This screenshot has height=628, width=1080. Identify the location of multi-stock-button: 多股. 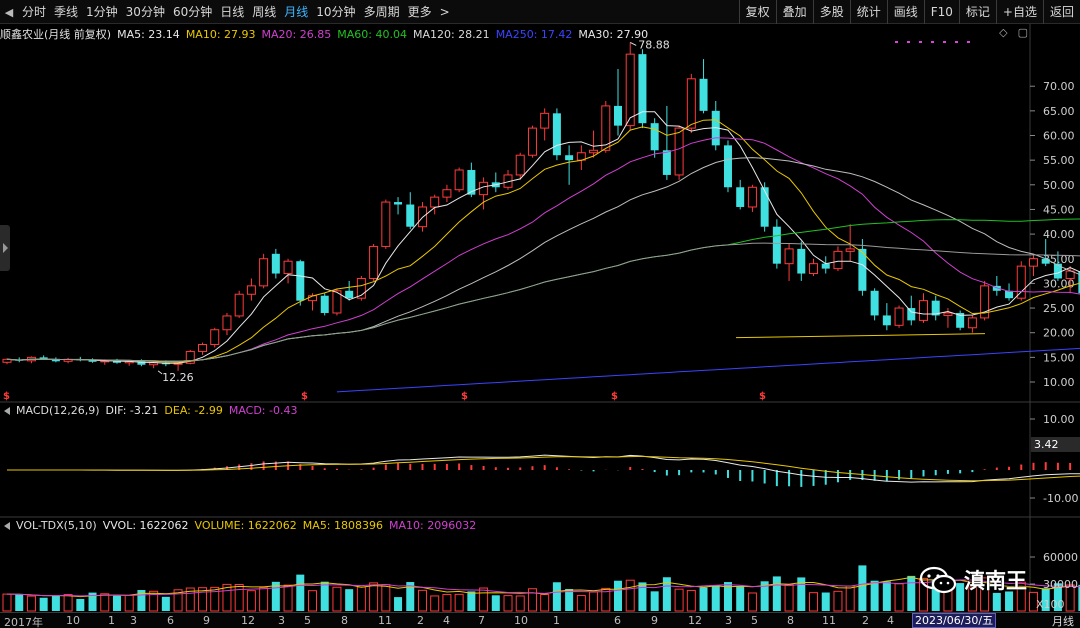
(831, 12).